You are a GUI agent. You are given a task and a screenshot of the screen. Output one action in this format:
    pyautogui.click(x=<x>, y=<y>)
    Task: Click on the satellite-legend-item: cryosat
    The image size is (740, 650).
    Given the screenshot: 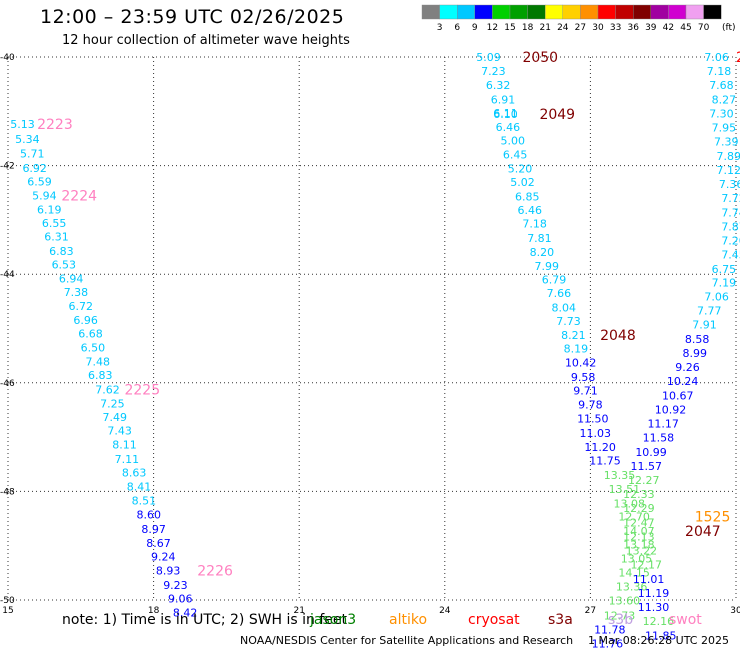 What is the action you would take?
    pyautogui.click(x=494, y=620)
    